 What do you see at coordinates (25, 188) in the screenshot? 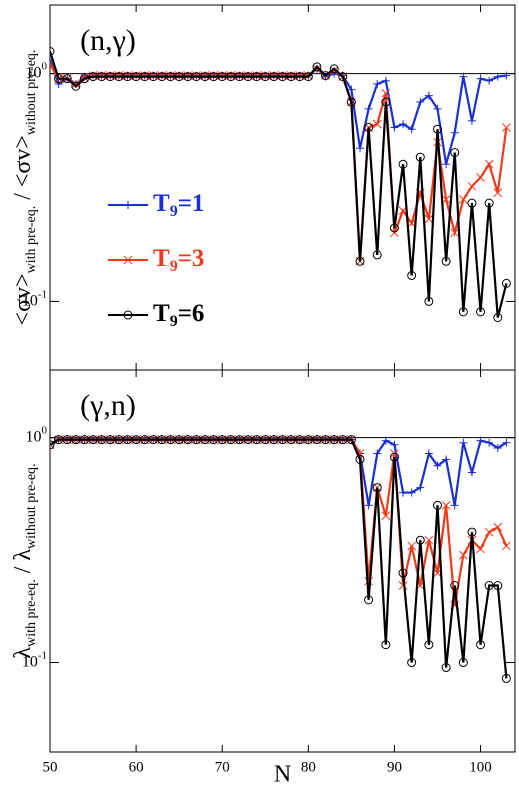
I see `y-axis-label: <σv>with pre-eq. / <σv>without pre-eq.` at bounding box center [25, 188].